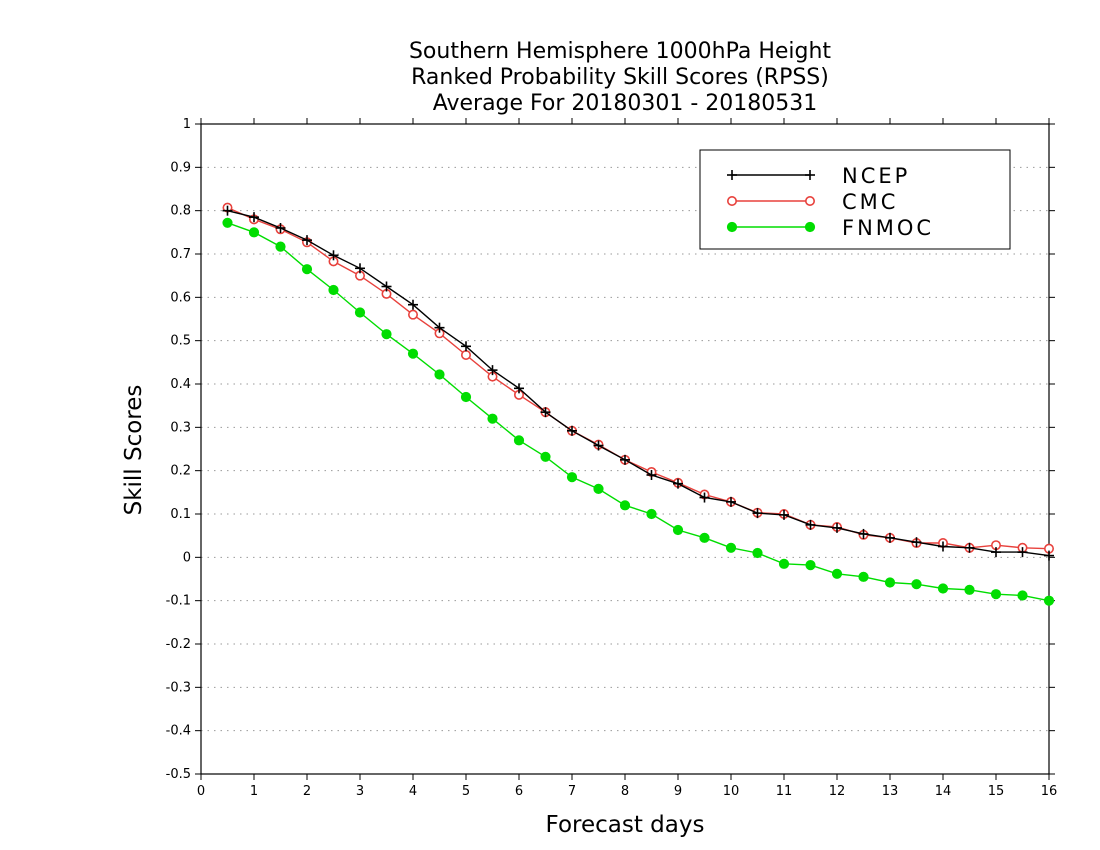  I want to click on legend-box, so click(855, 199).